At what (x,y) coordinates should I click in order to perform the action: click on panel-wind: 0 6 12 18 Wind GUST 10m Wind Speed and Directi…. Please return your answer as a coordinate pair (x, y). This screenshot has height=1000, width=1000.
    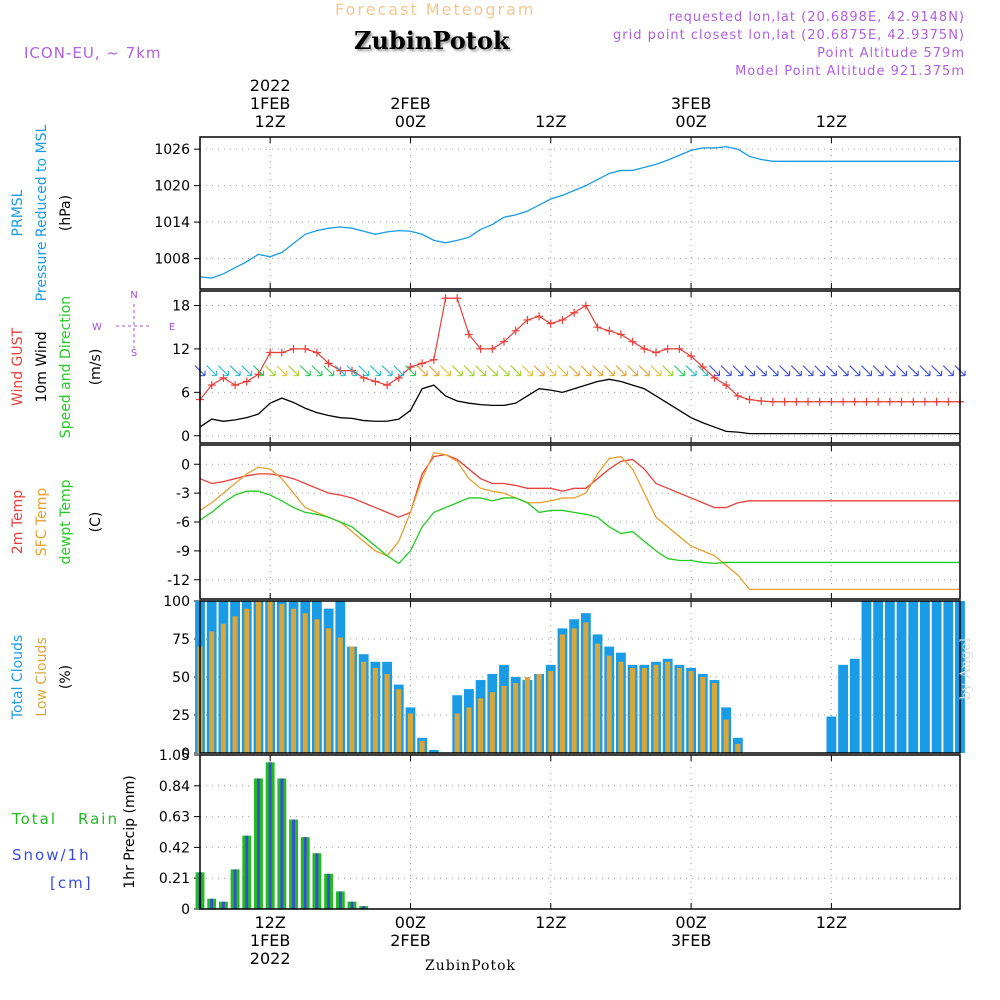
    Looking at the image, I should click on (488, 367).